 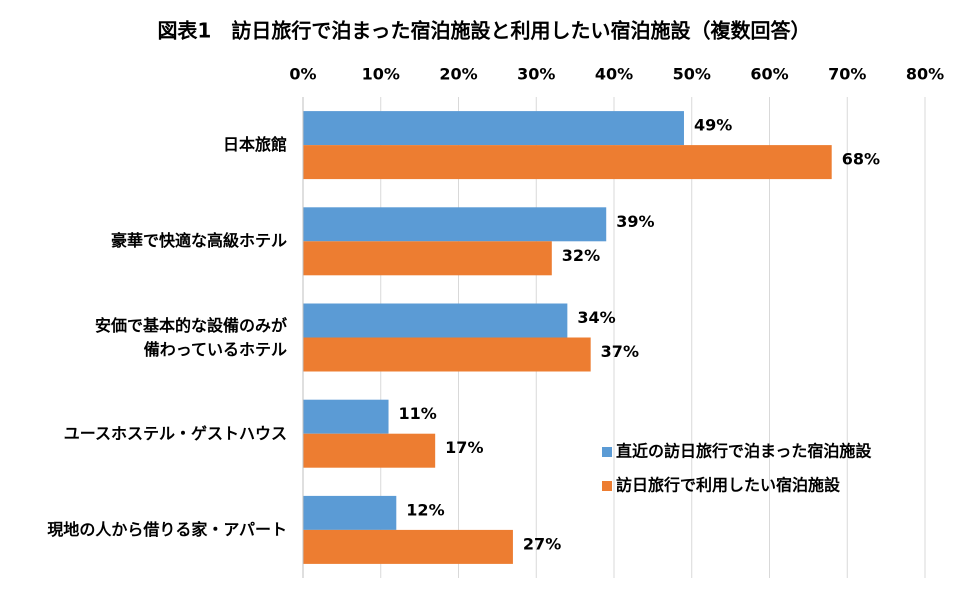 I want to click on data-label: 17%, so click(x=464, y=447).